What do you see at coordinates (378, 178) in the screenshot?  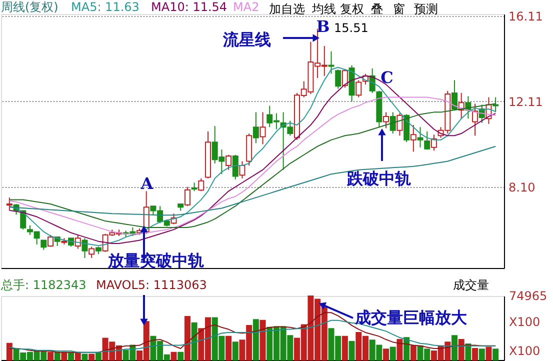 I see `annotation: 跌破中轨` at bounding box center [378, 178].